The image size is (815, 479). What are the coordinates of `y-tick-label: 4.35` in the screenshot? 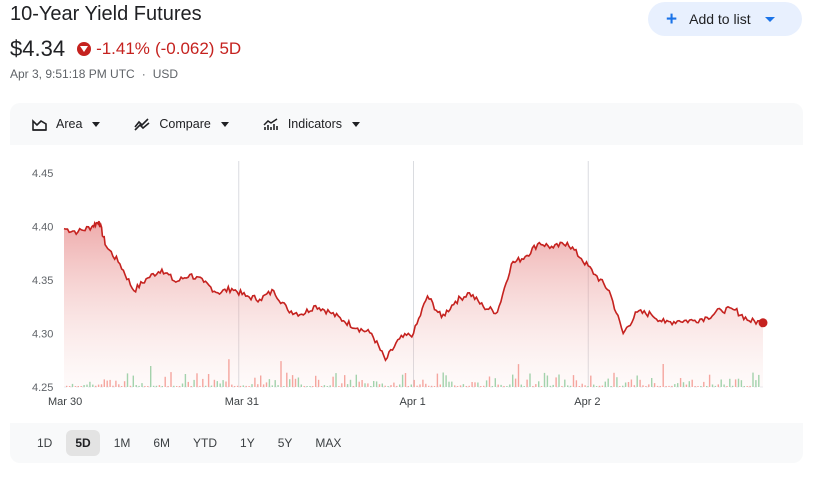 It's located at (42, 281).